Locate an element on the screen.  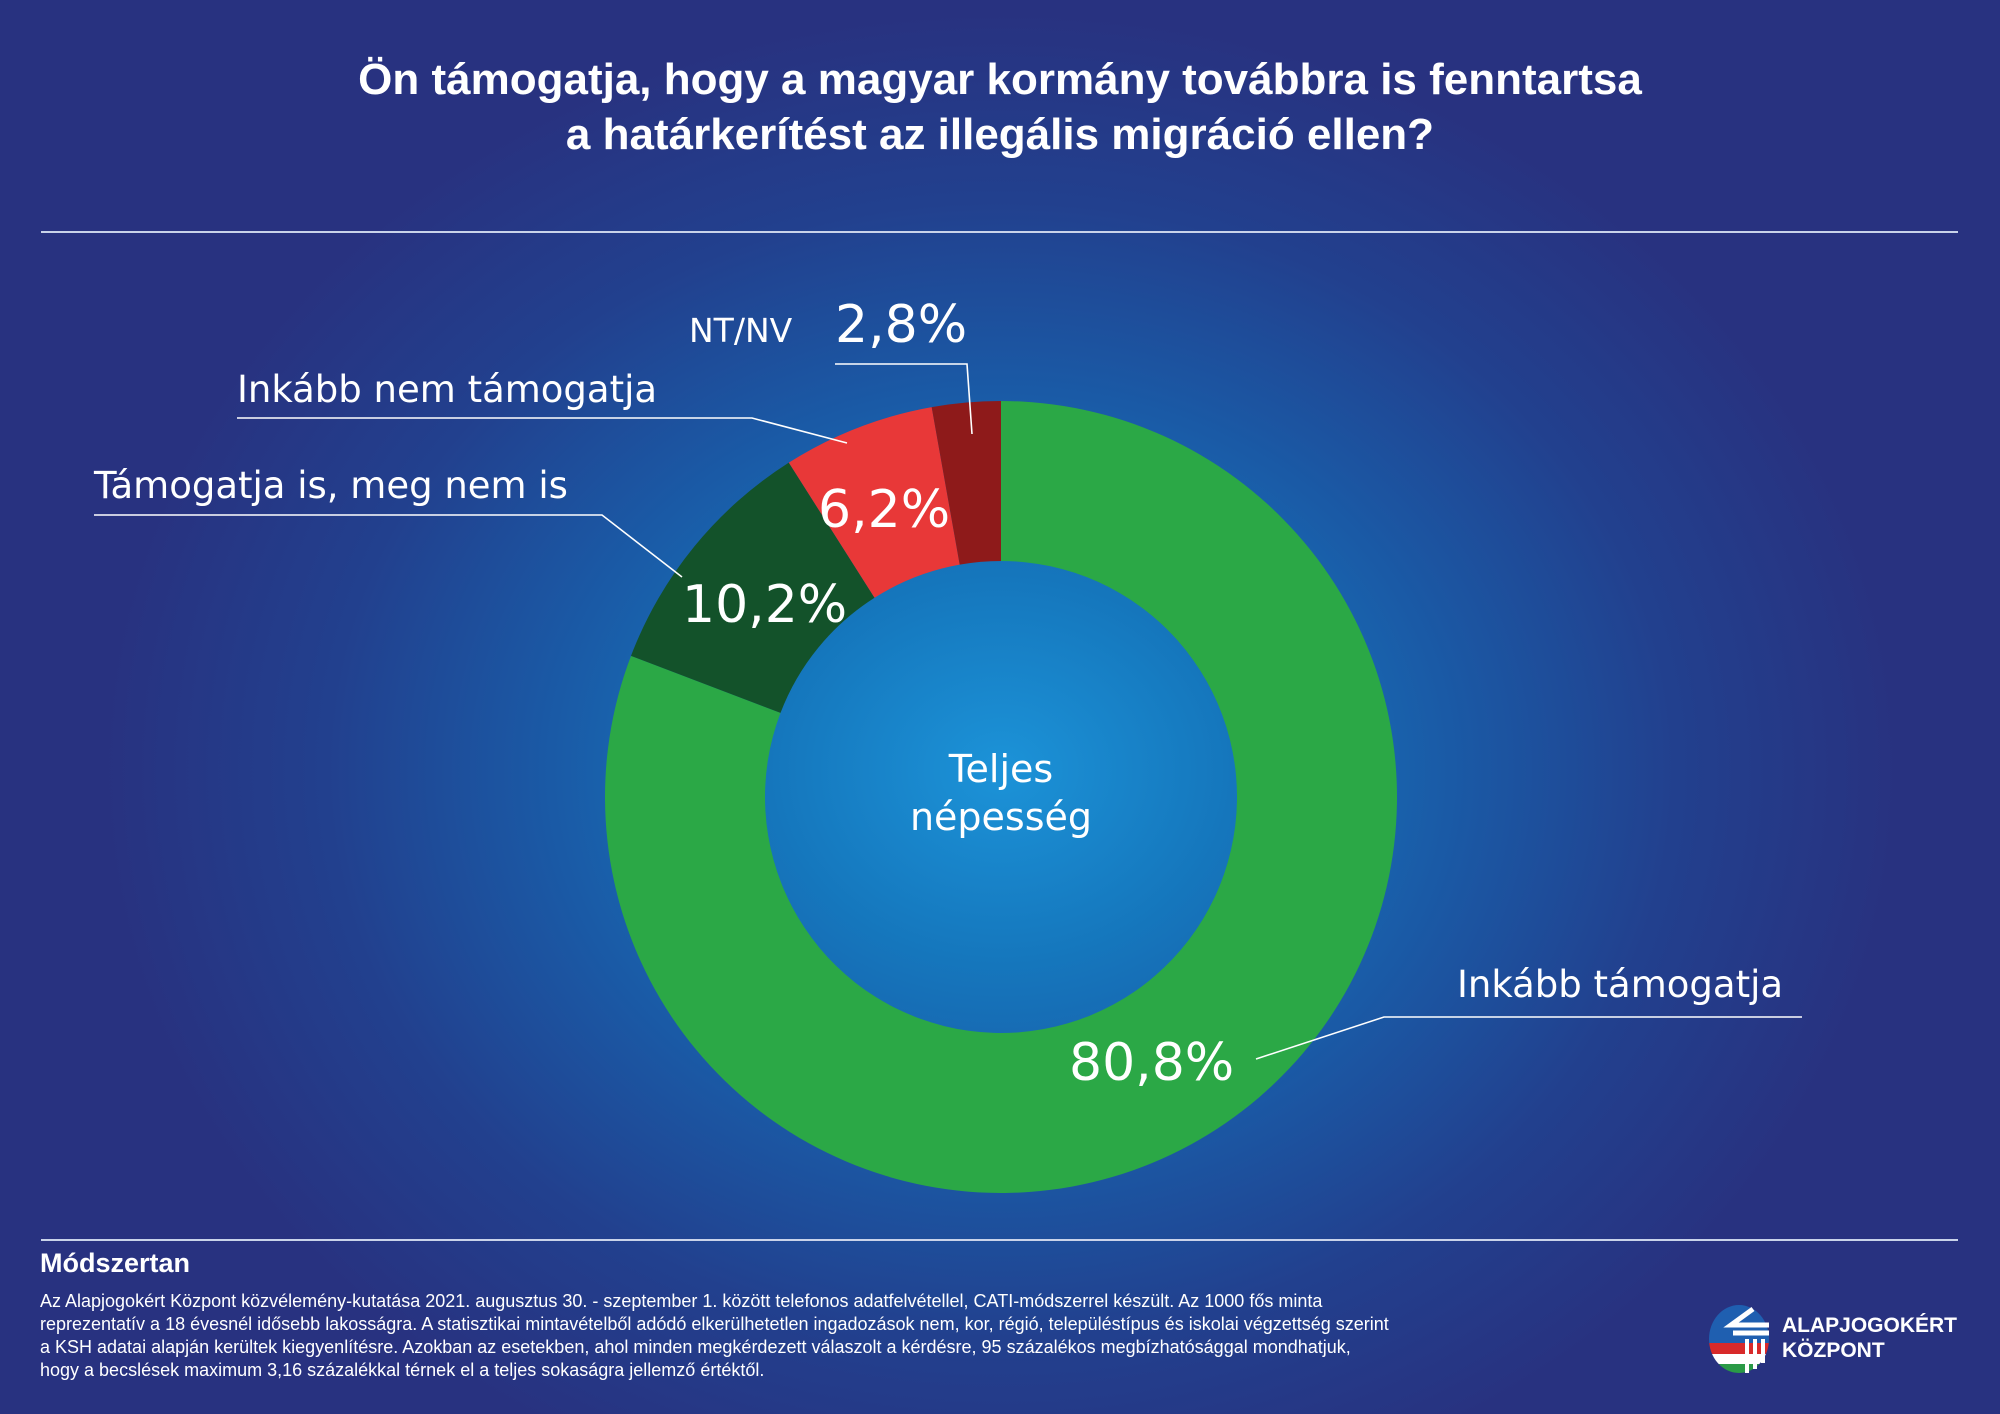
slice-label-inkabb-tamogatja: Inkább támogatja is located at coordinates (1620, 984).